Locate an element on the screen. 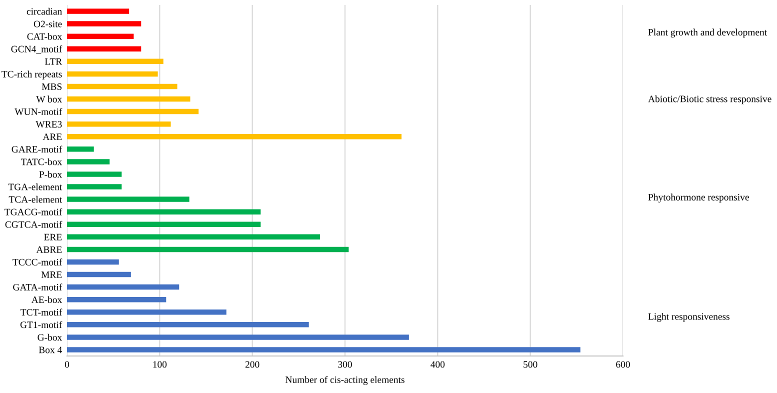 The width and height of the screenshot is (777, 393). y-tick-label: GARE-motif is located at coordinates (37, 149).